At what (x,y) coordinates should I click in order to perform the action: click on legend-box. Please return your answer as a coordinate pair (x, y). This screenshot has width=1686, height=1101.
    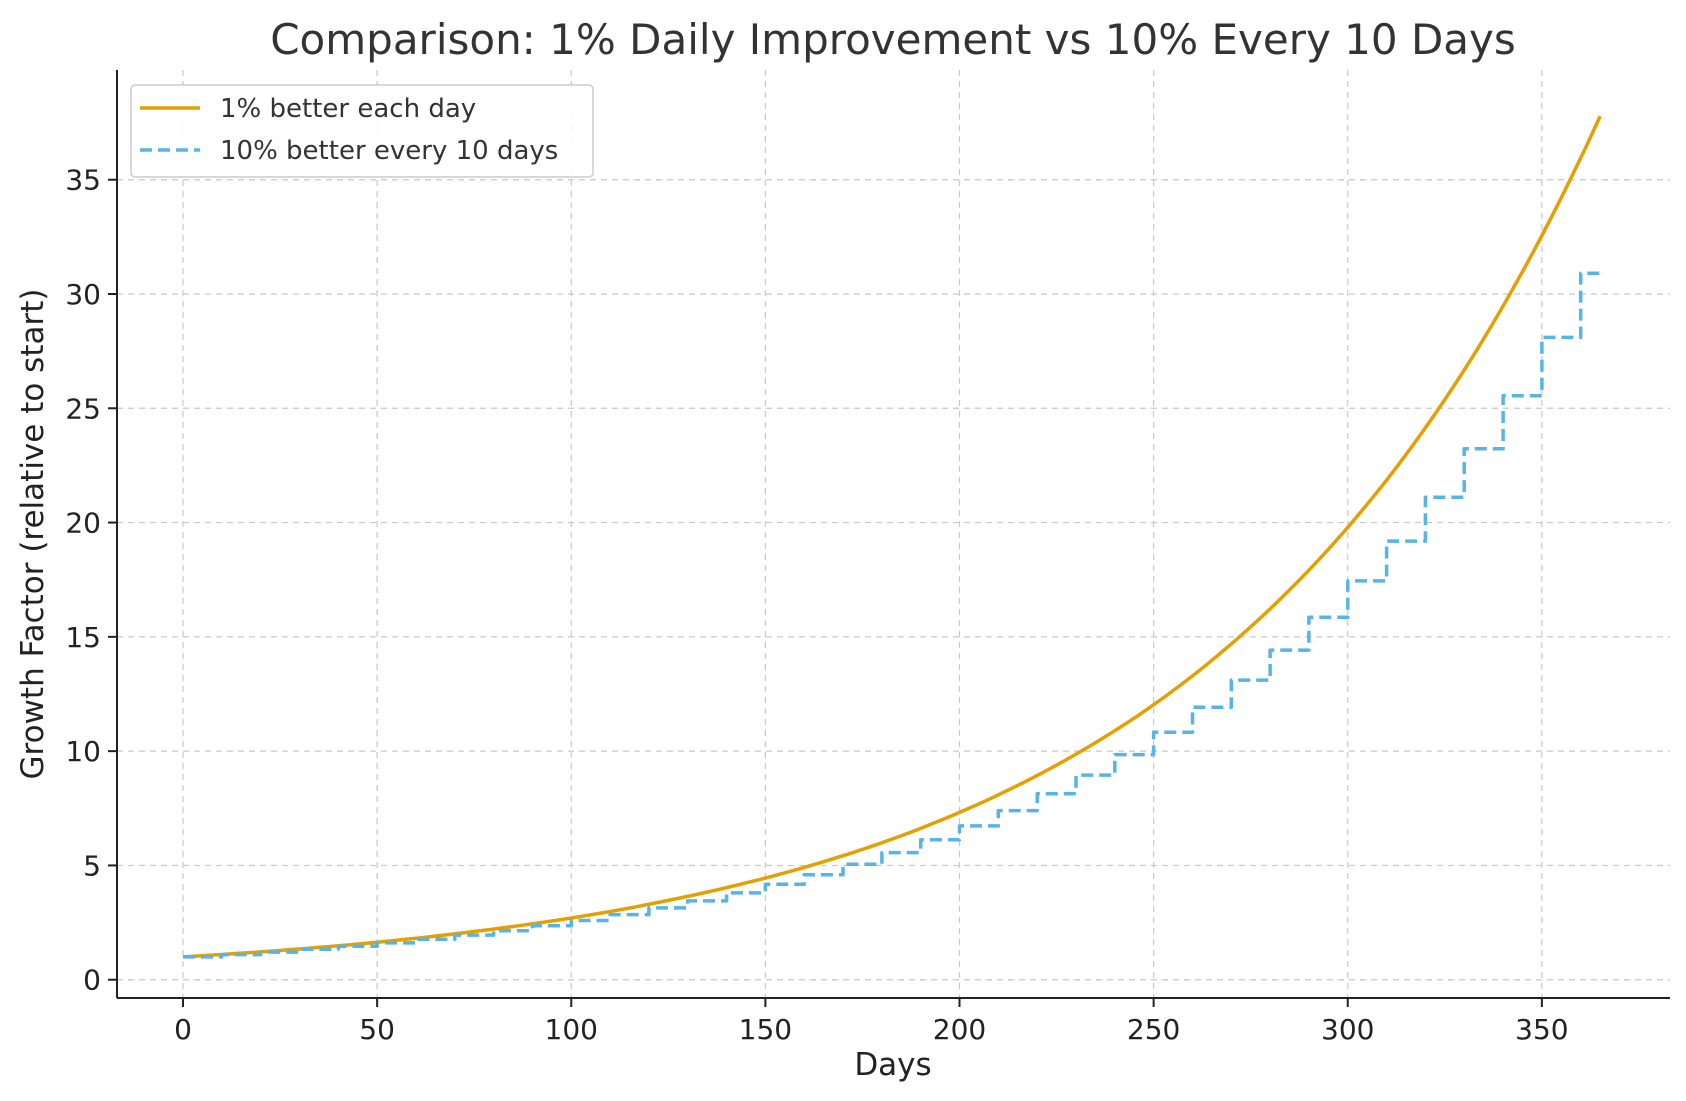
    Looking at the image, I should click on (362, 131).